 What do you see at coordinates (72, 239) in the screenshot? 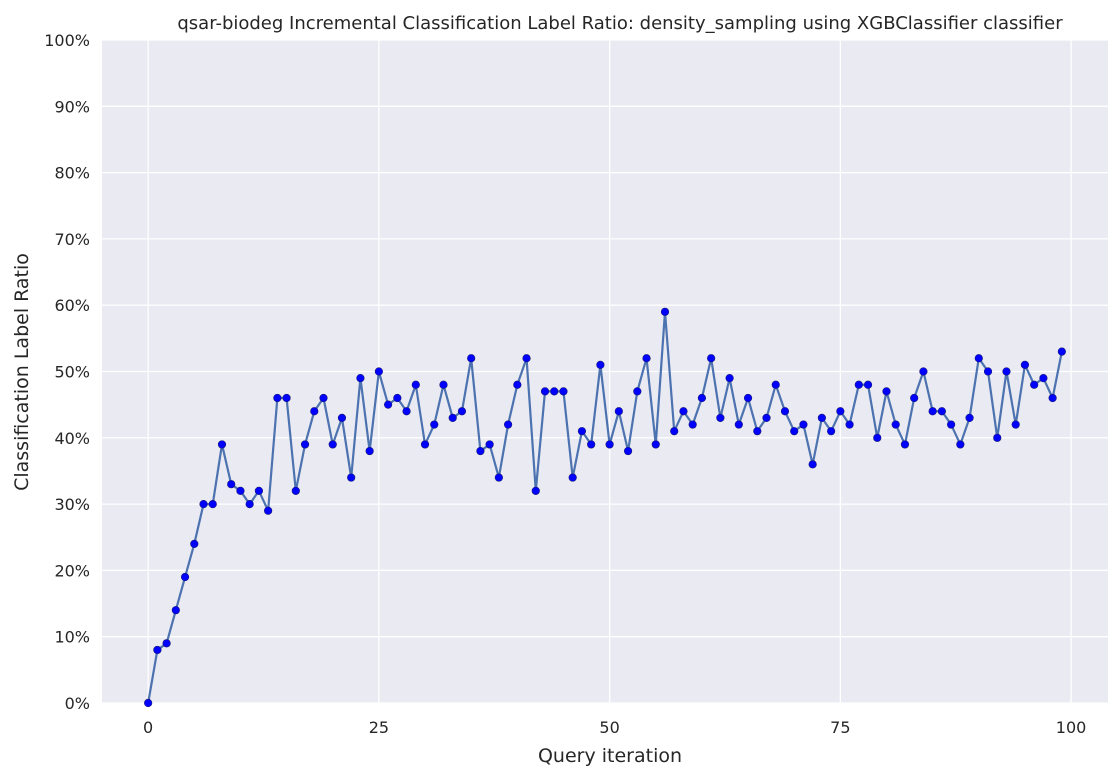
I see `y-tick-label: 70%` at bounding box center [72, 239].